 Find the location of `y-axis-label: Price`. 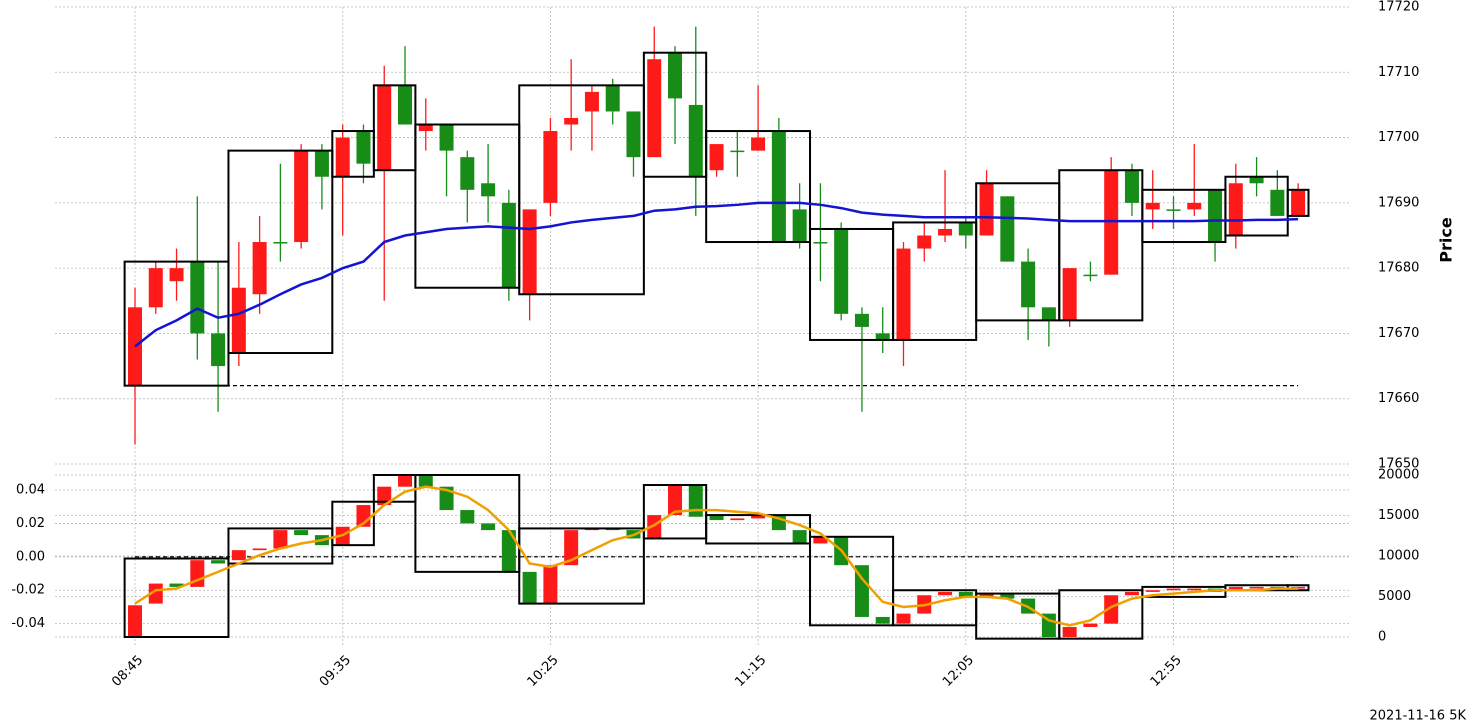

y-axis-label: Price is located at coordinates (1446, 240).